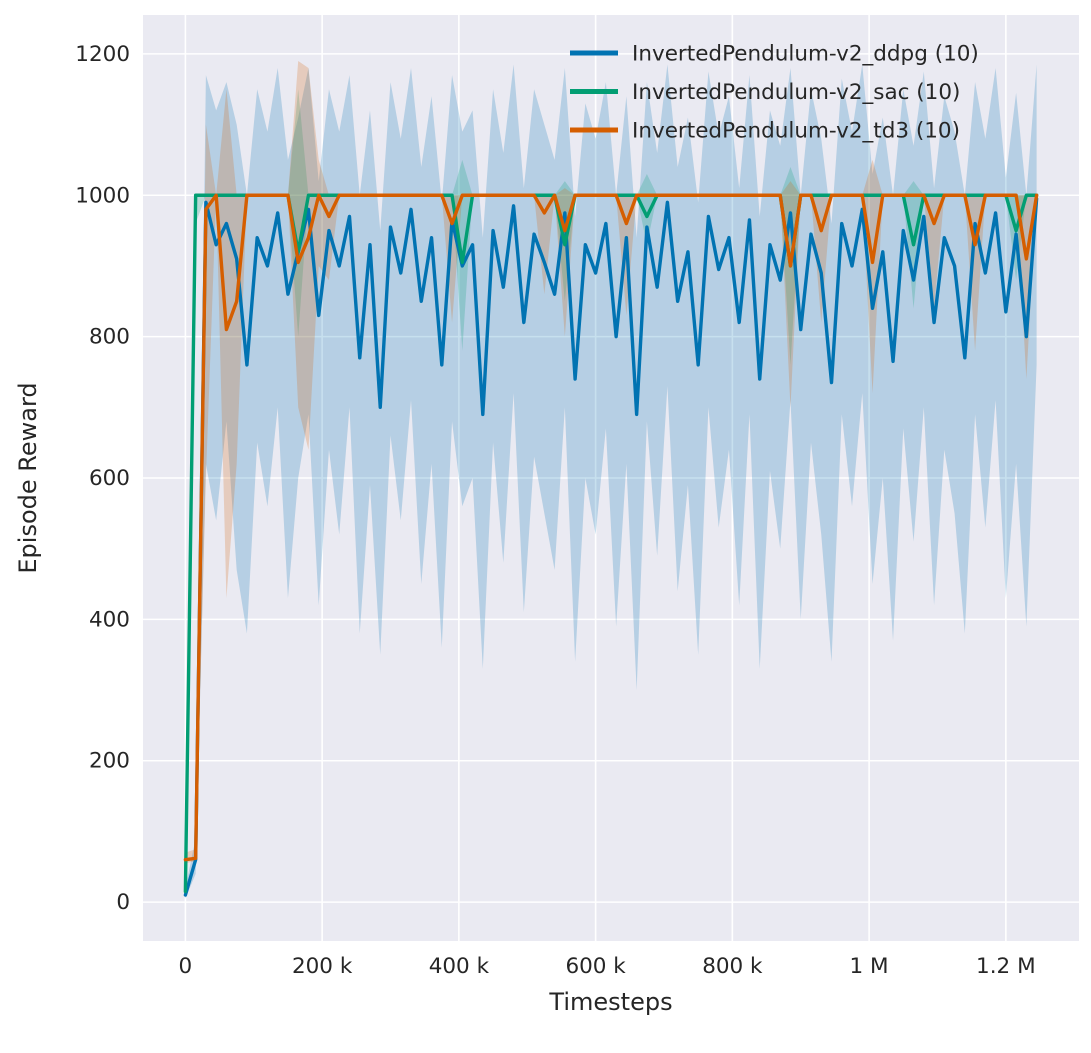  Describe the element at coordinates (102, 195) in the screenshot. I see `y-tick-label: 1000` at that location.